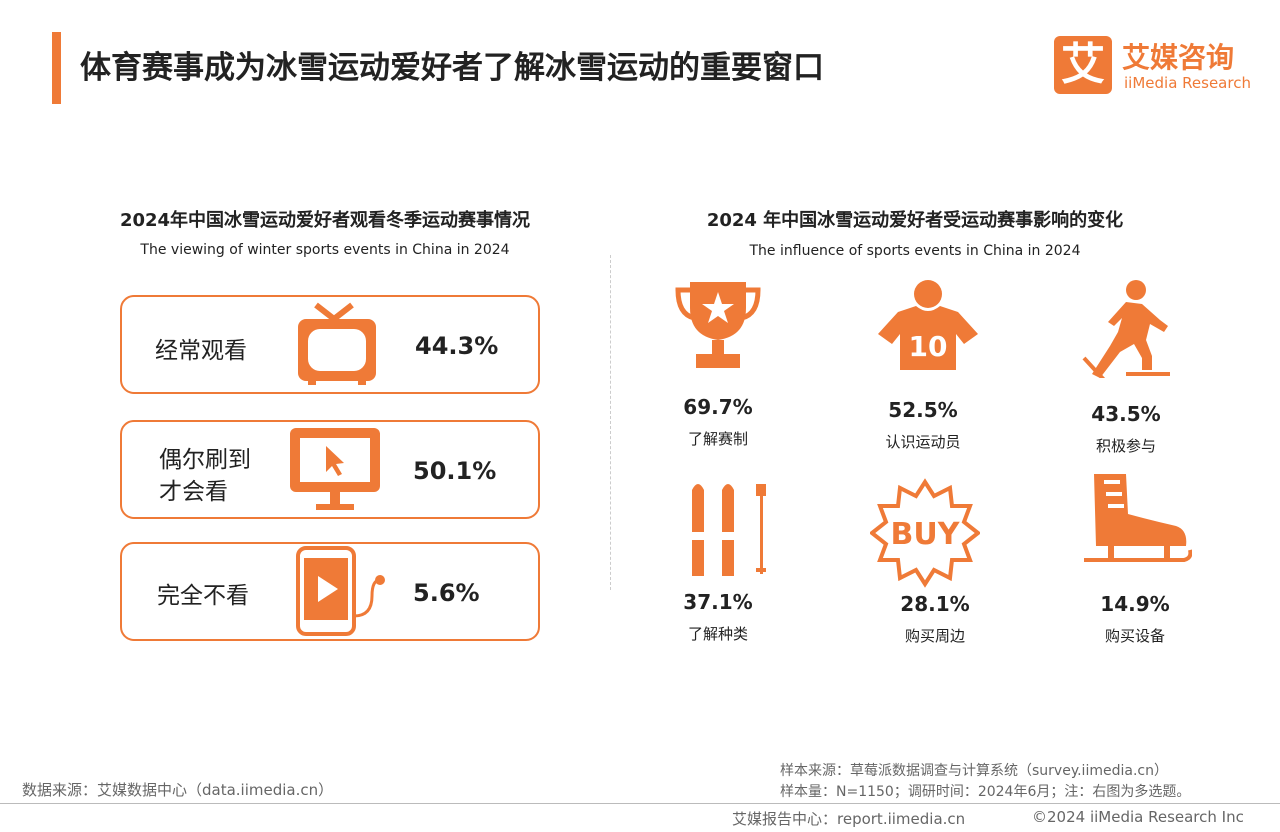 This screenshot has width=1280, height=832. What do you see at coordinates (915, 220) in the screenshot?
I see `right-title: 2024 年中国冰雪运动爱好者受运动赛事影响的变化` at bounding box center [915, 220].